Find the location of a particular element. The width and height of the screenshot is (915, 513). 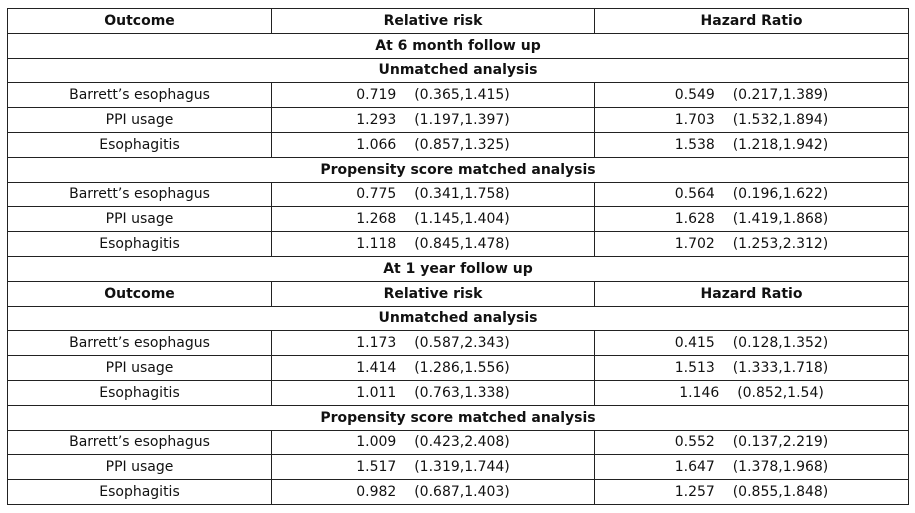

hazard-ratio-cell: 1.702 (1.253,2.312) is located at coordinates (751, 244).